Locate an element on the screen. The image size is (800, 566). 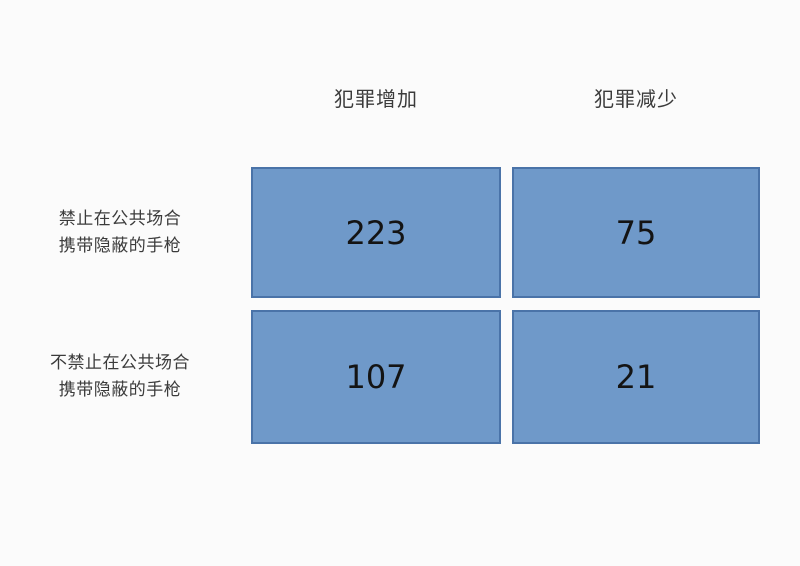
row-header-line: 禁止在公共场合 is located at coordinates (120, 218).